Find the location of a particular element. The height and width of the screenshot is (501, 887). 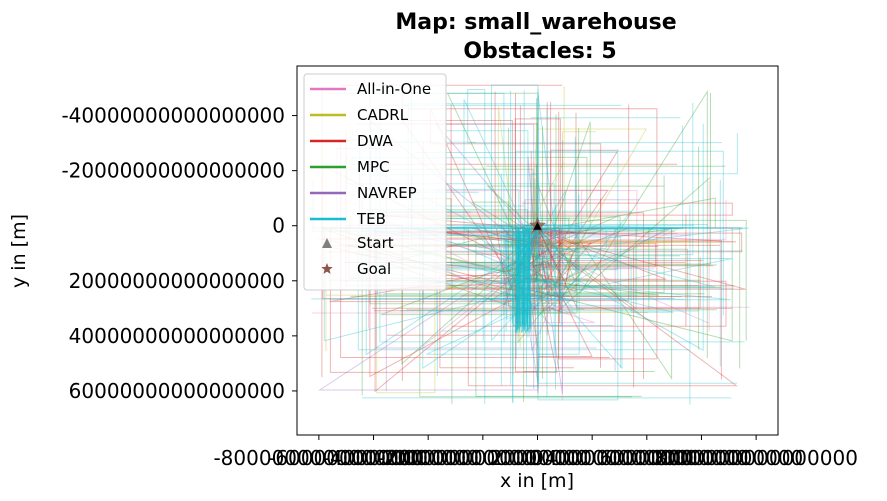

legend-item: NAVREP is located at coordinates (363, 193).